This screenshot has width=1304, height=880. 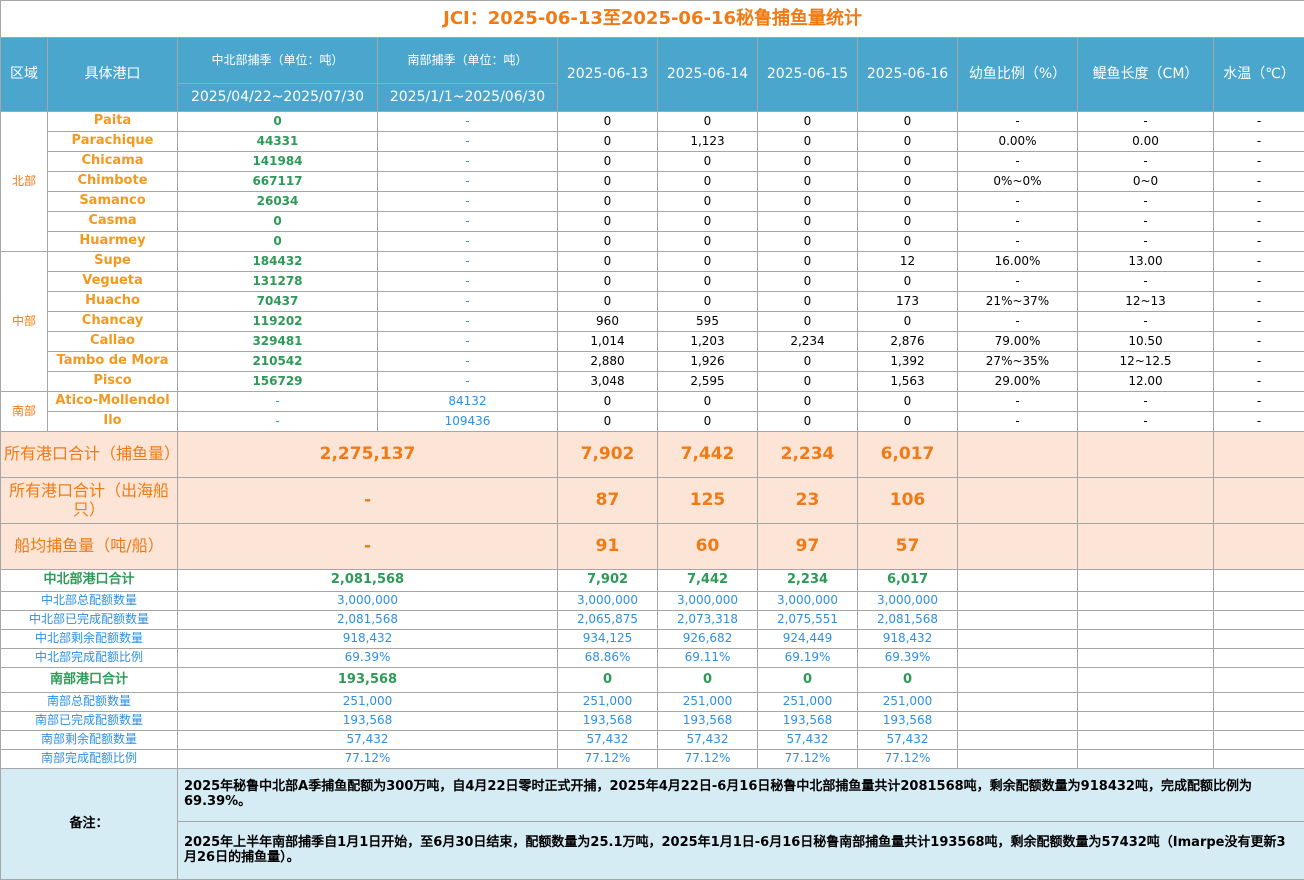 What do you see at coordinates (707, 658) in the screenshot?
I see `daily-total: 69.11%` at bounding box center [707, 658].